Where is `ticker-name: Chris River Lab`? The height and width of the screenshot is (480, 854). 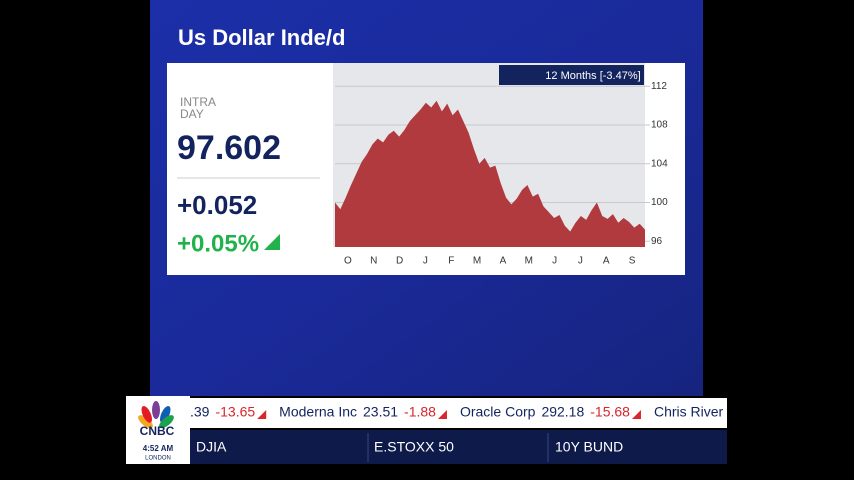 ticker-name: Chris River Lab is located at coordinates (702, 412).